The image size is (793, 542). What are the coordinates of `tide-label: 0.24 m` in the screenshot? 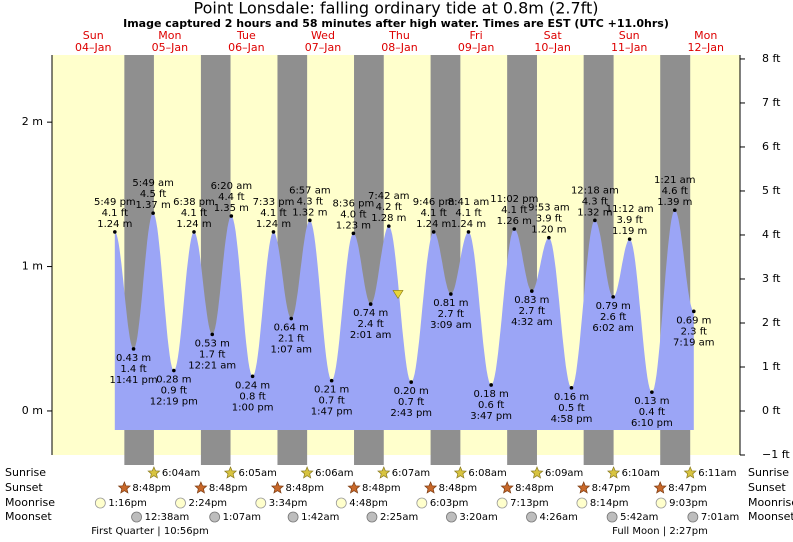 It's located at (252, 385).